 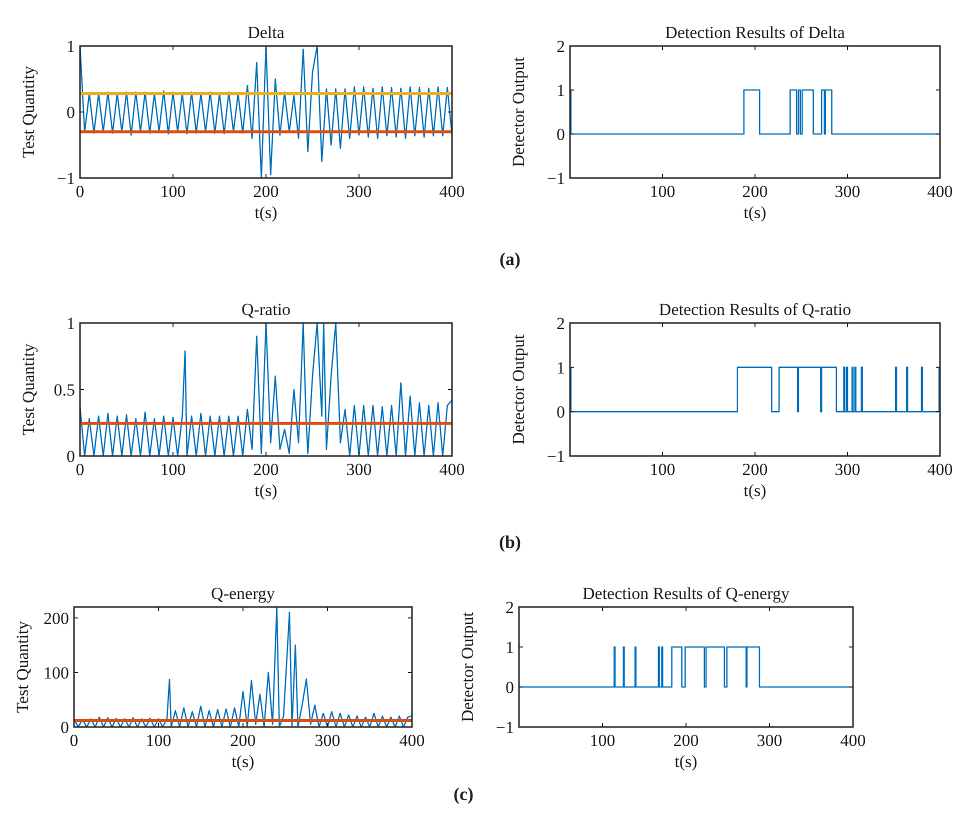 What do you see at coordinates (510, 542) in the screenshot?
I see `text: (b)` at bounding box center [510, 542].